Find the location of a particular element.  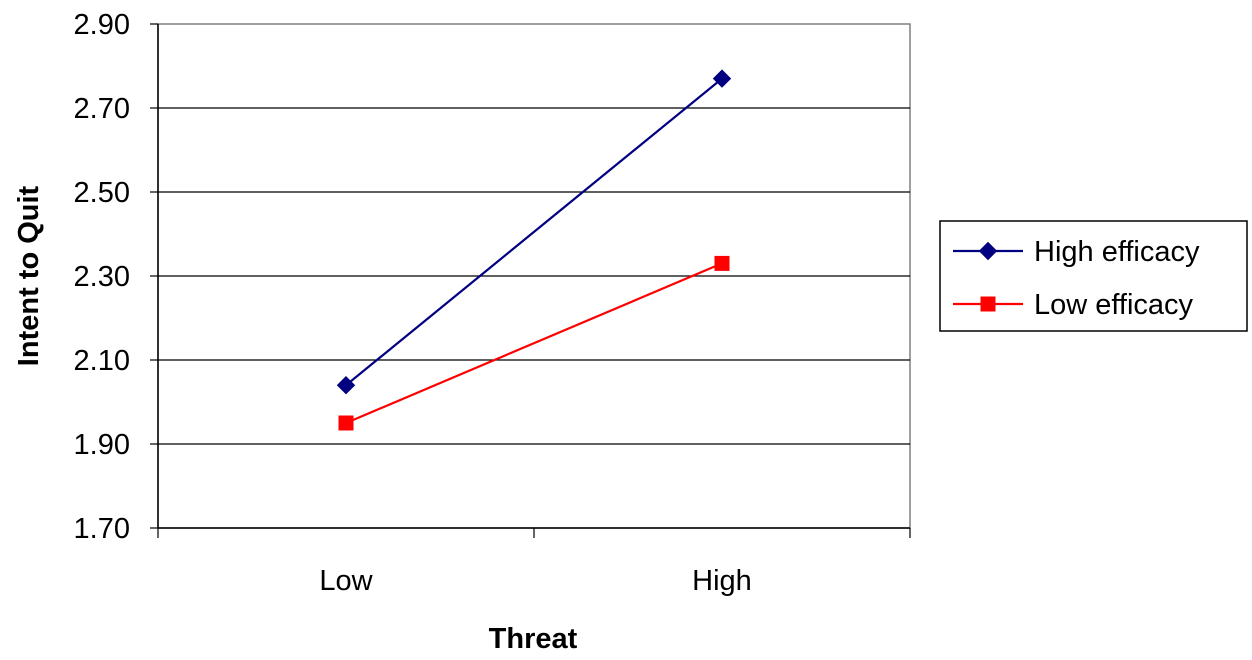

x-tick-label: High is located at coordinates (722, 581).